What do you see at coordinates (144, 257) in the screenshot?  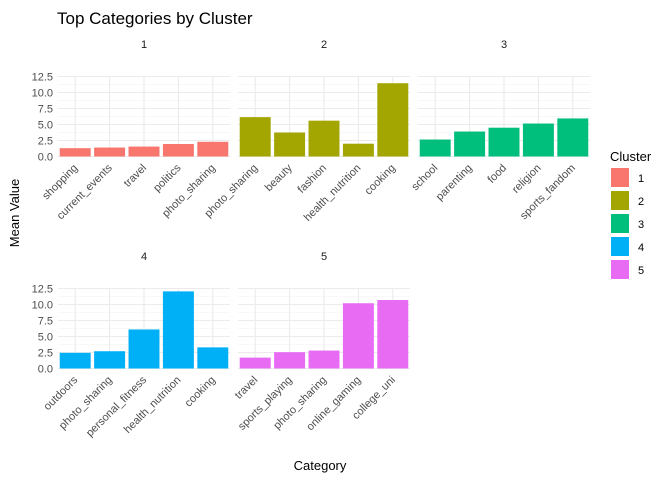 I see `facet-strip-label: 4` at bounding box center [144, 257].